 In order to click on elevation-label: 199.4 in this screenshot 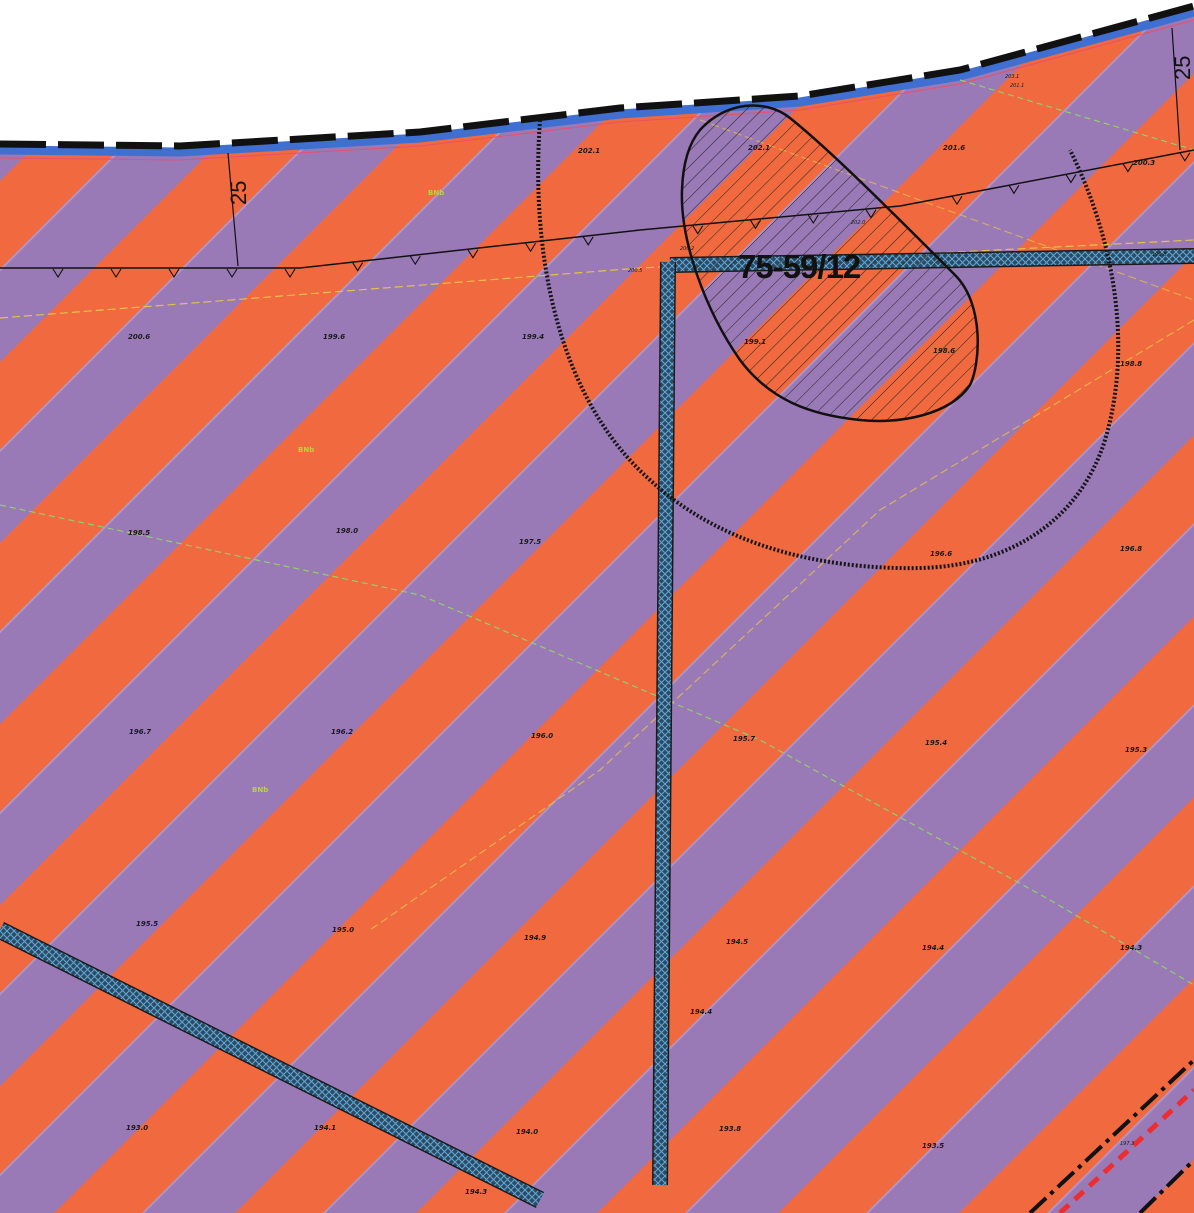, I will do `click(533, 337)`.